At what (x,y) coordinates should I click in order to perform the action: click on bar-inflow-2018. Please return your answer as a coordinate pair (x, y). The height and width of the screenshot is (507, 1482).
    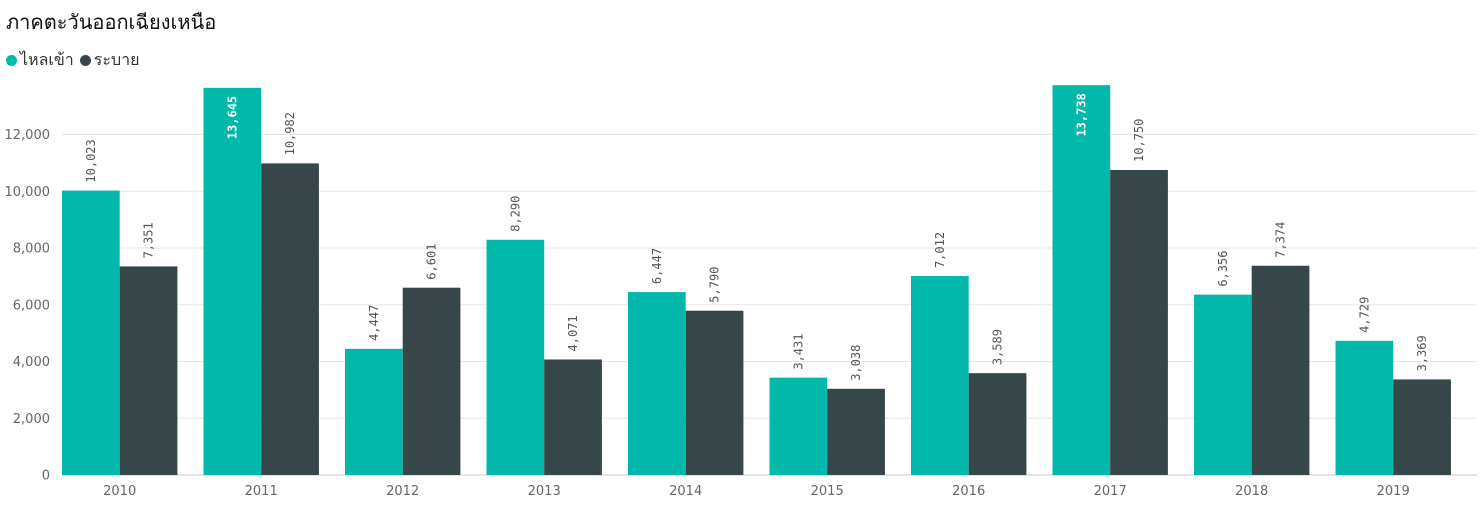
    Looking at the image, I should click on (1223, 384).